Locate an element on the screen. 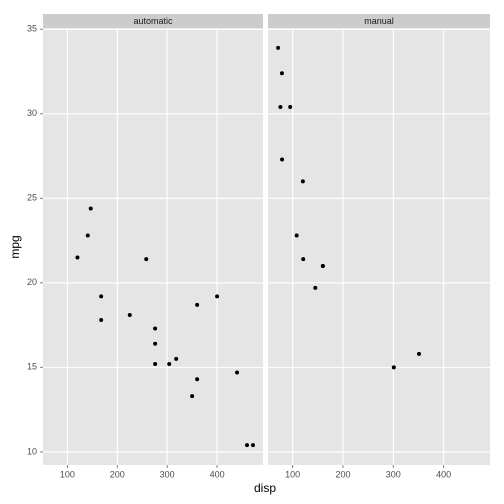 The image size is (504, 504). x-axis-title: disp is located at coordinates (265, 488).